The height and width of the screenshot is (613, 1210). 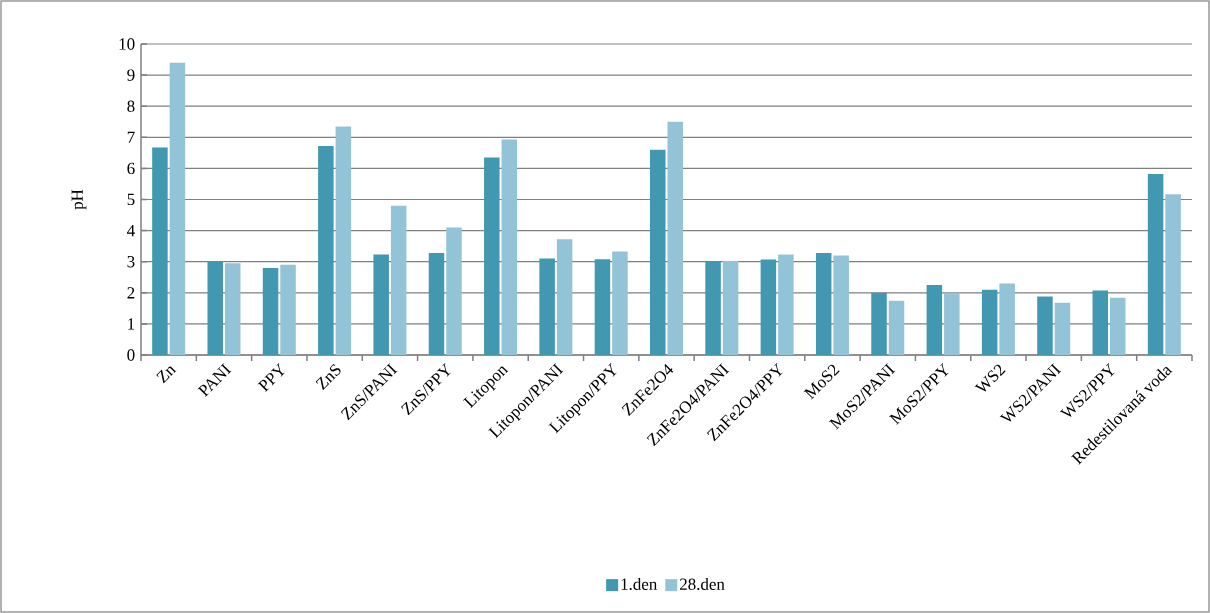 I want to click on legend-label: 1.den, so click(x=639, y=583).